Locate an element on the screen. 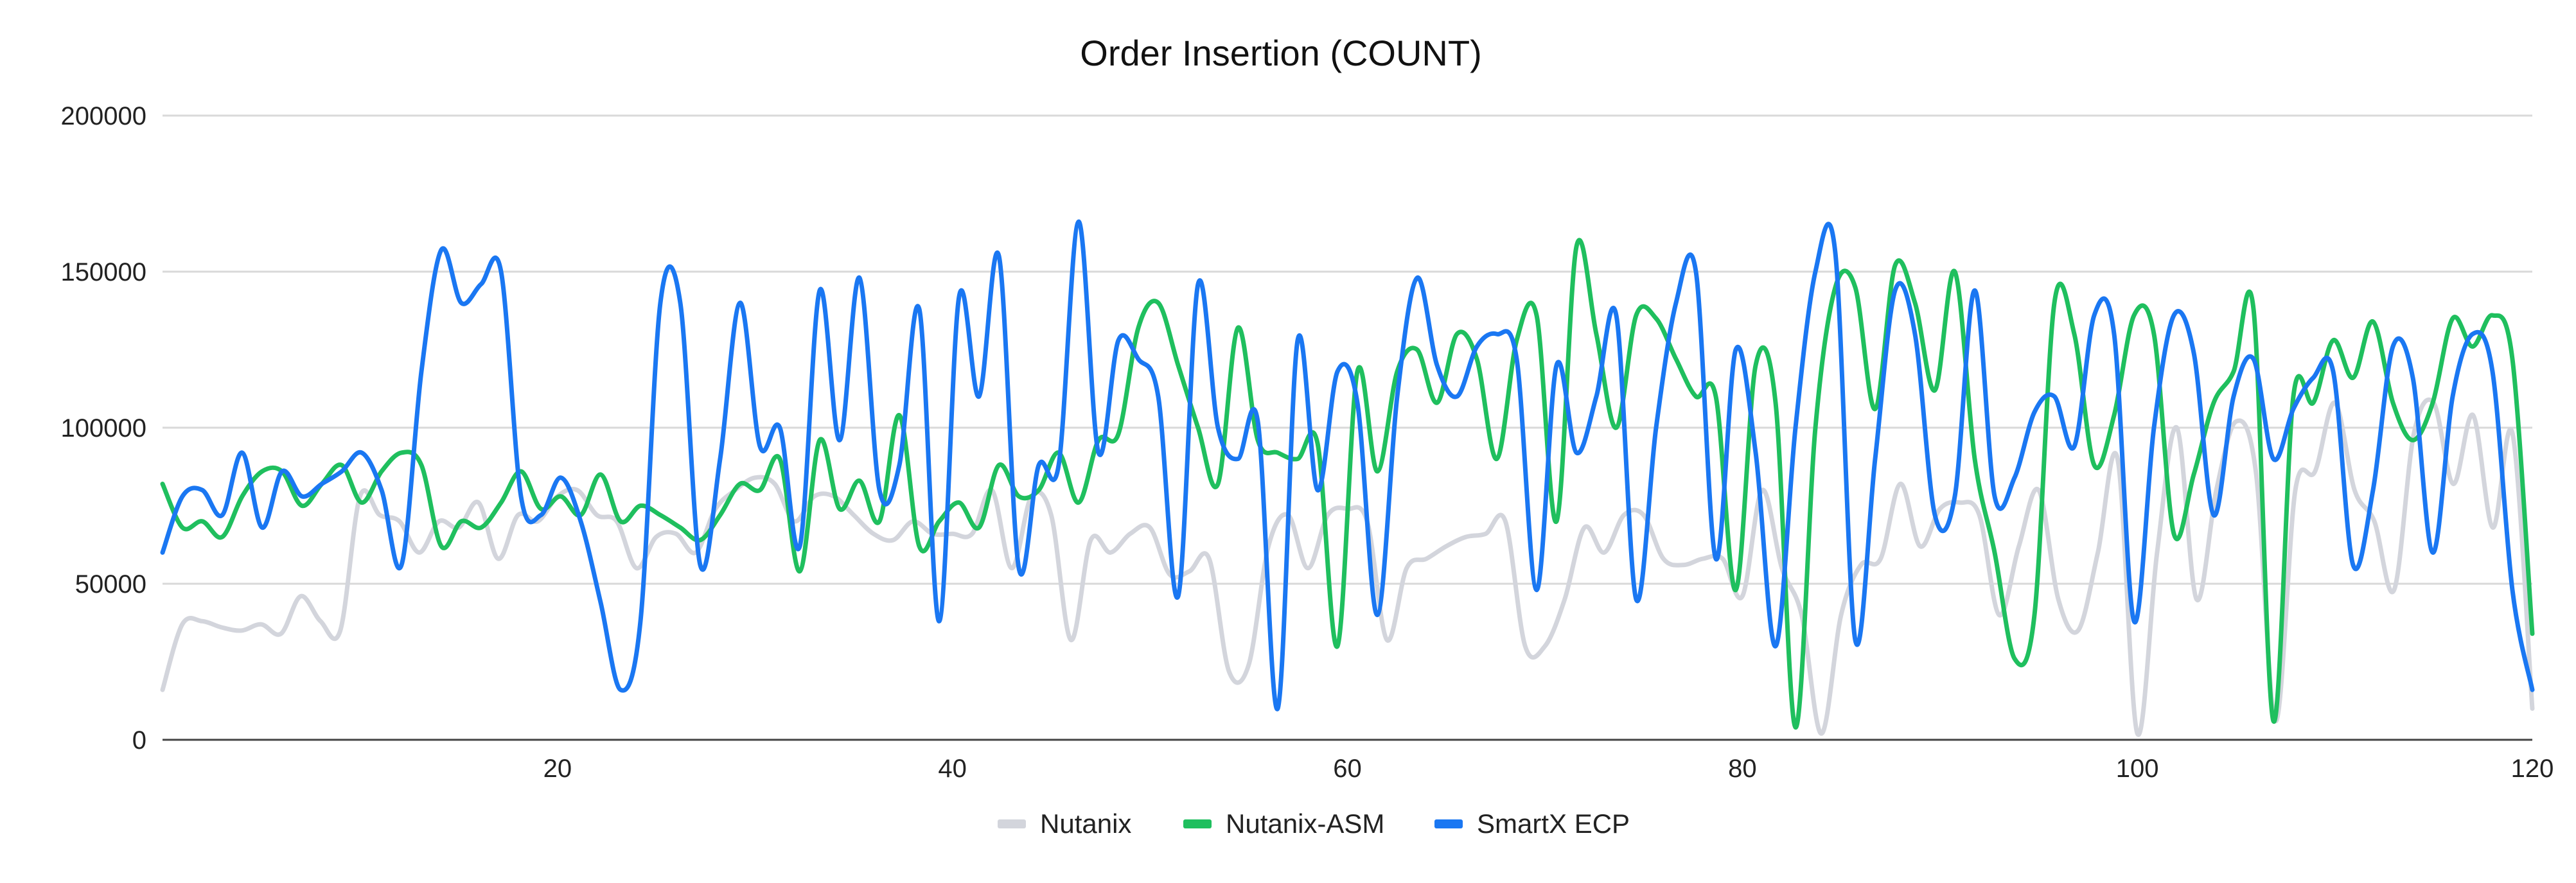  legend-item: SmartX ECP is located at coordinates (1532, 824).